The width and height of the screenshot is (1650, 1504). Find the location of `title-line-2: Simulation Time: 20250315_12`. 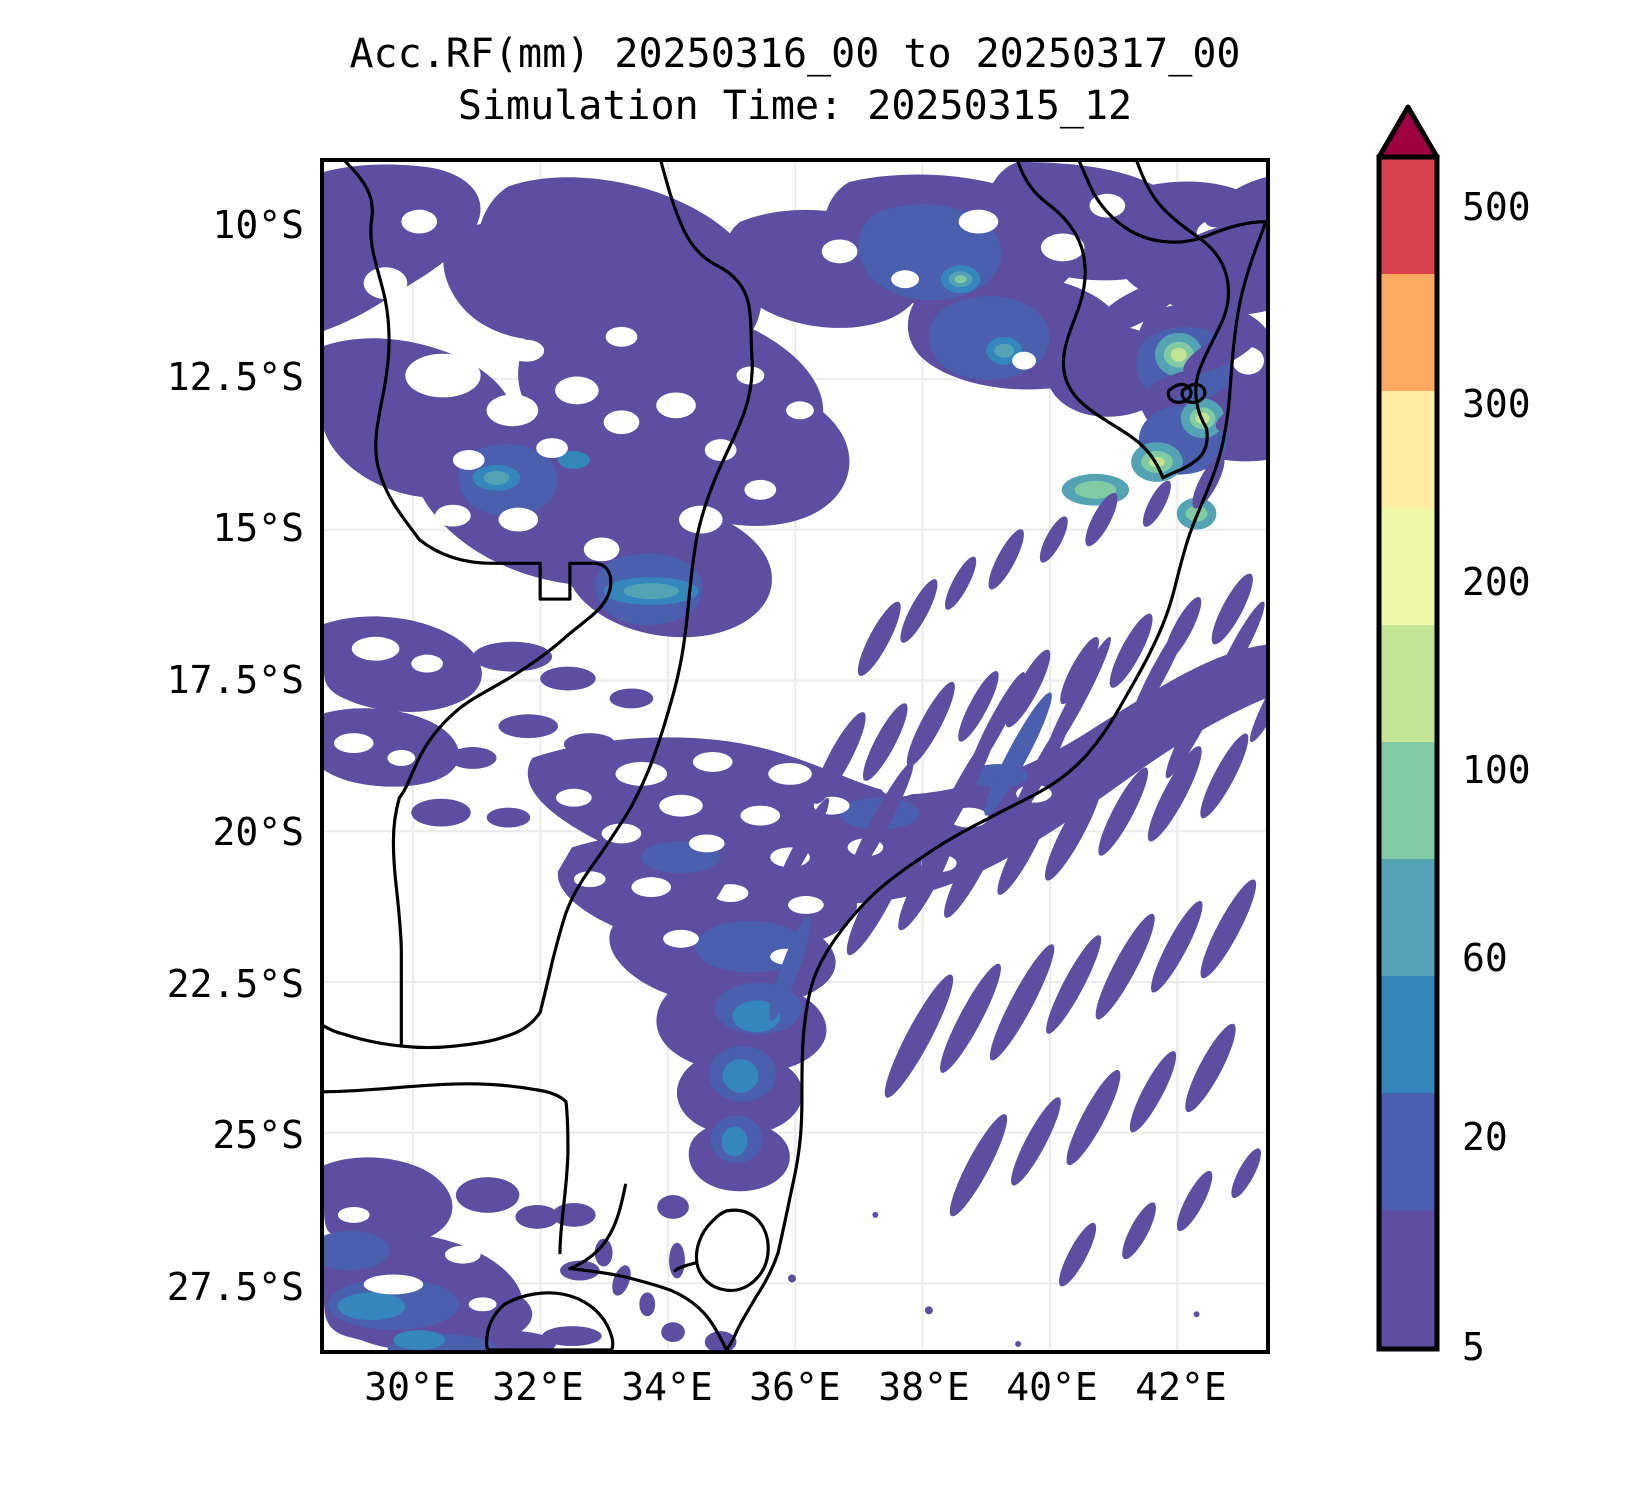

title-line-2: Simulation Time: 20250315_12 is located at coordinates (795, 106).